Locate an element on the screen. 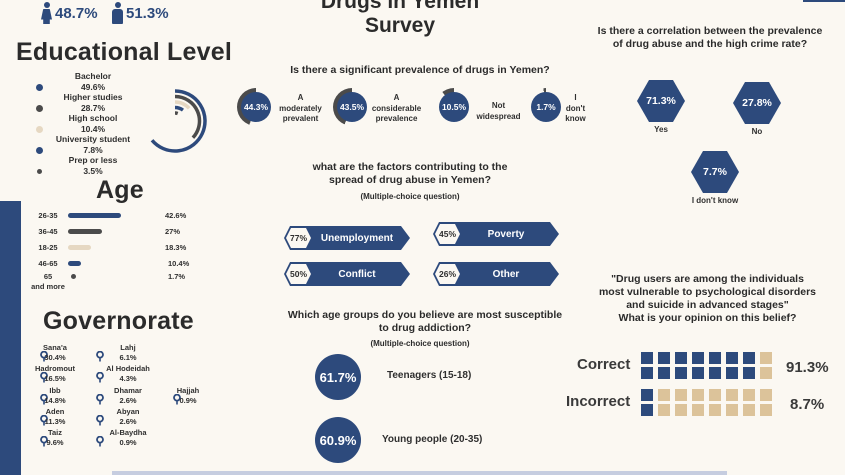 The width and height of the screenshot is (845, 475). governorate-name: Sana'a is located at coordinates (55, 347).